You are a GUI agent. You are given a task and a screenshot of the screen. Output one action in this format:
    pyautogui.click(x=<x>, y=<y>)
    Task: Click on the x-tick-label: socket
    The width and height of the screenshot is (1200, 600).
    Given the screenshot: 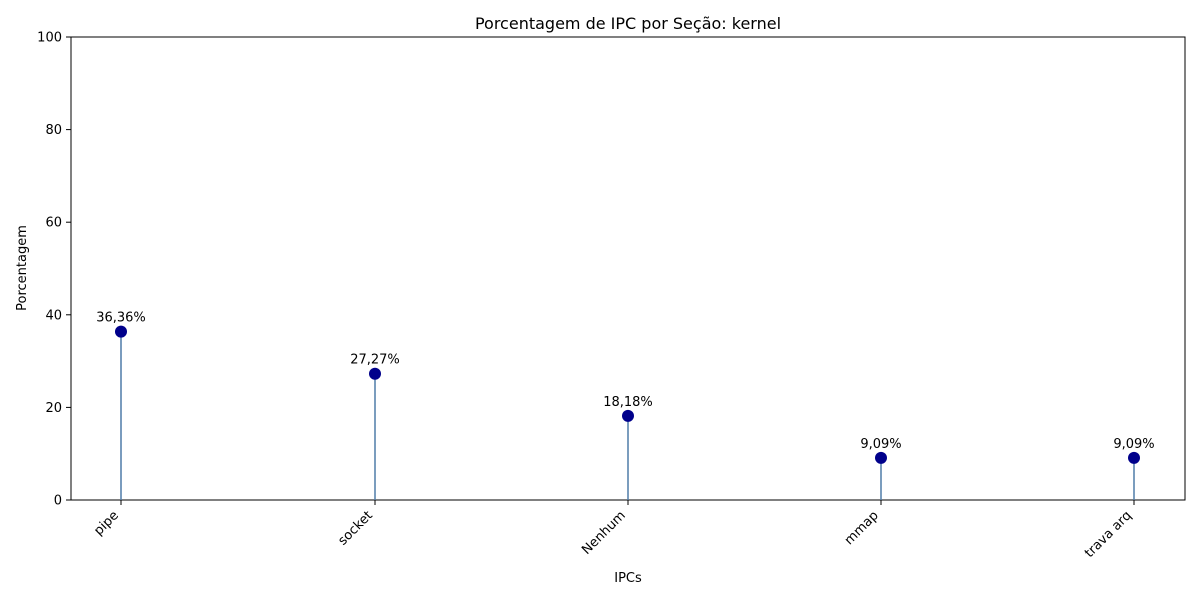 What is the action you would take?
    pyautogui.click(x=355, y=528)
    